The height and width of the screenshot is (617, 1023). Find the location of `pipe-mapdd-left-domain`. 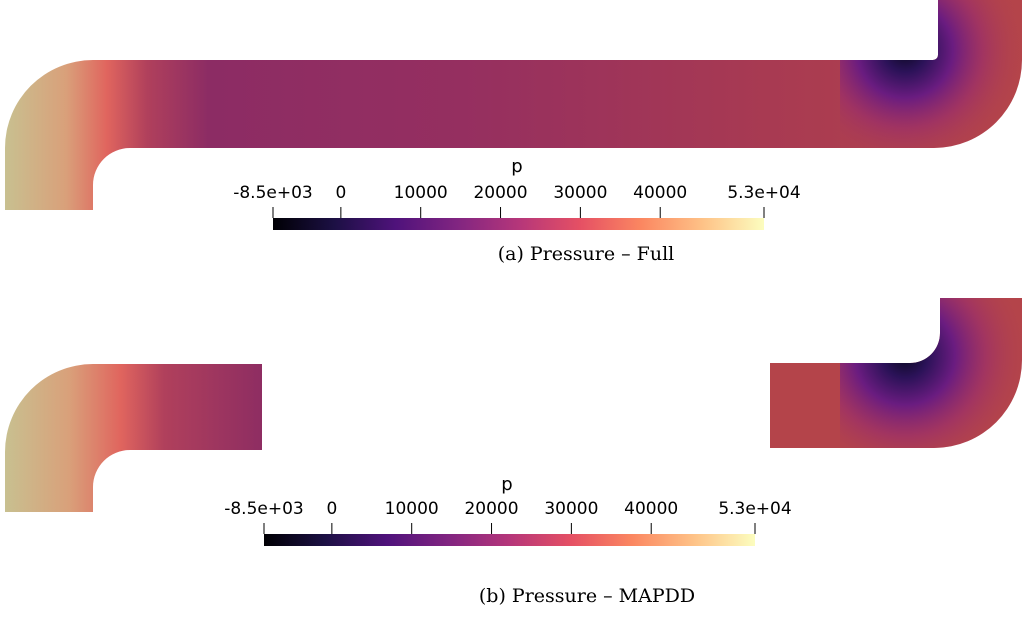

pipe-mapdd-left-domain is located at coordinates (133, 438).